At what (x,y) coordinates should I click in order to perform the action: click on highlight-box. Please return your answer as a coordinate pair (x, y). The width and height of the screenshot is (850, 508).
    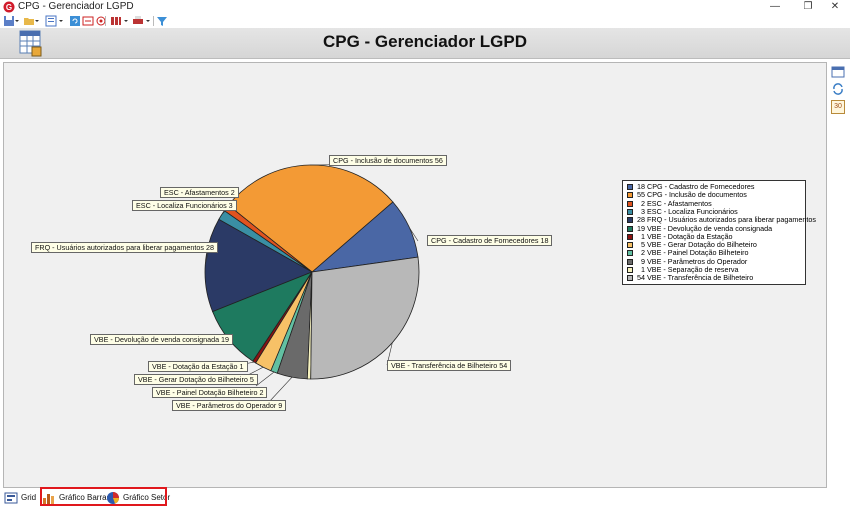
    Looking at the image, I should click on (103, 496).